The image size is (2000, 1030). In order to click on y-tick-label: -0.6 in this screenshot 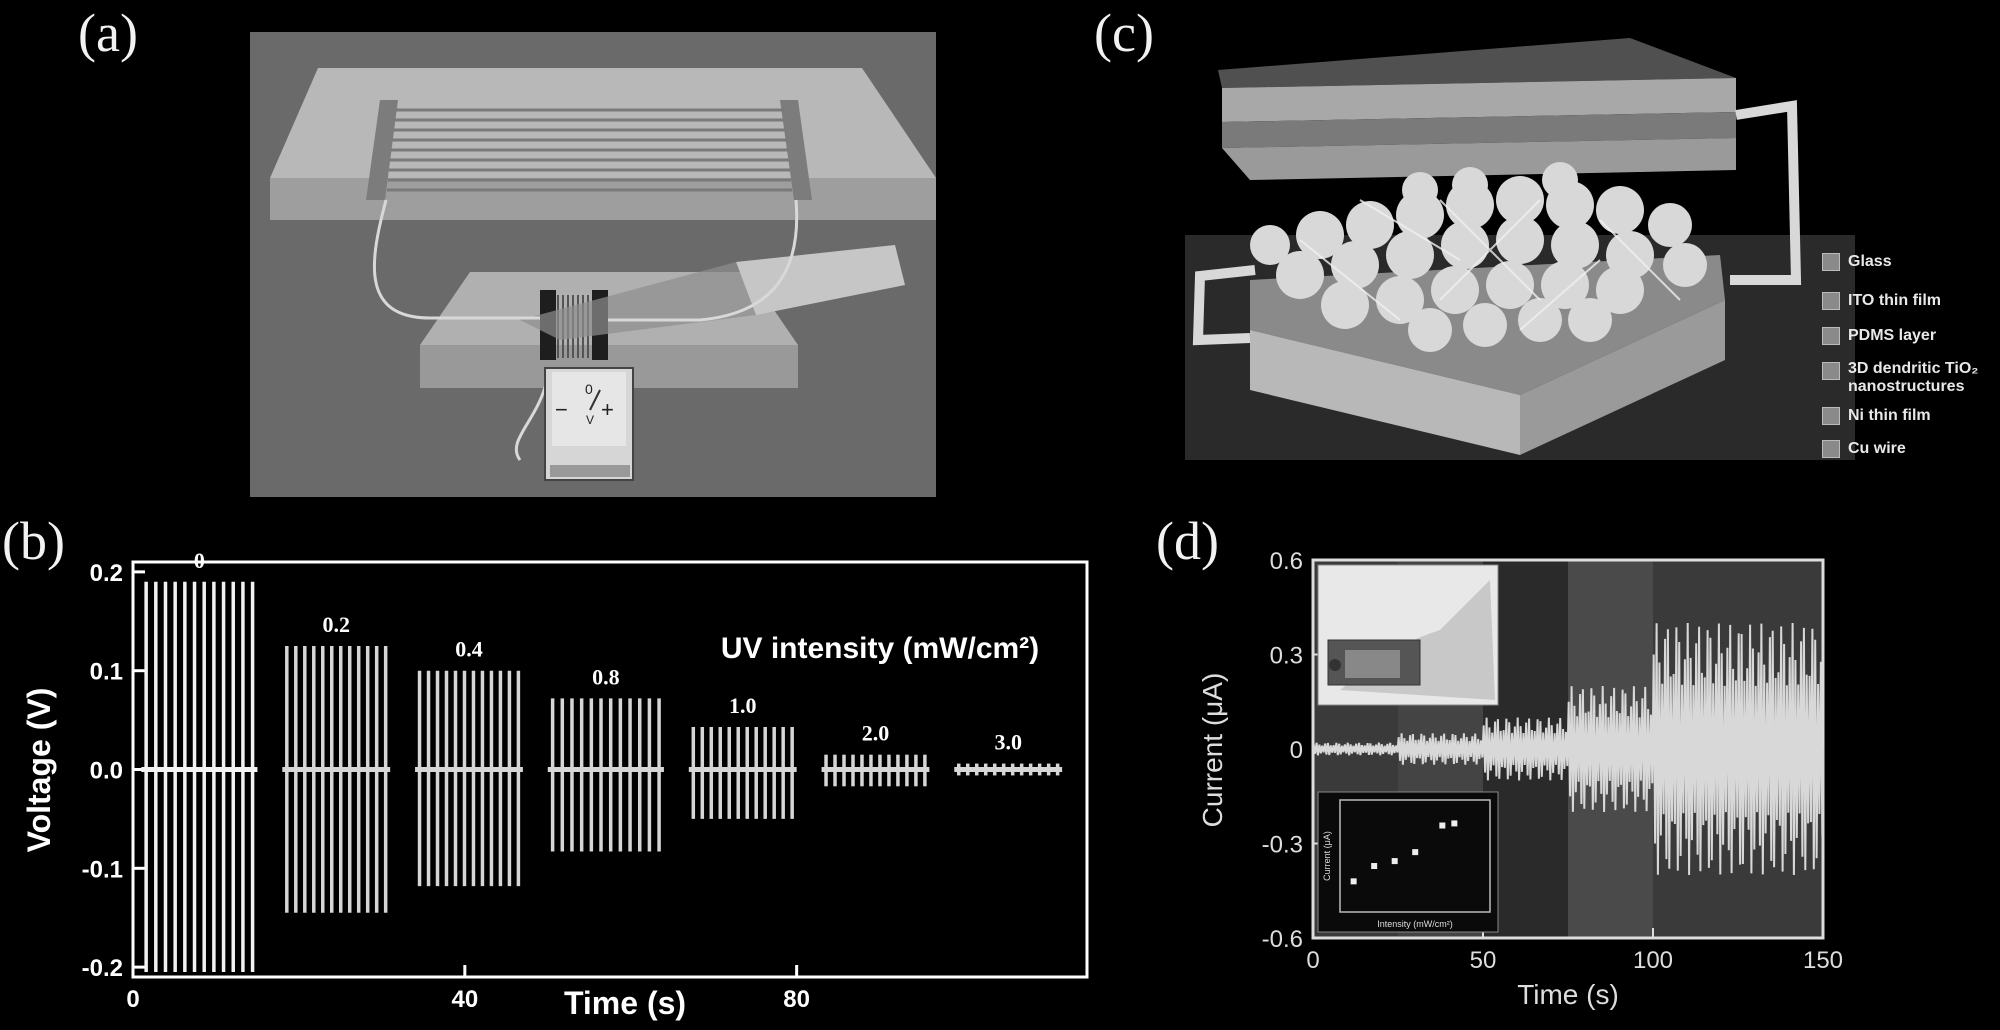, I will do `click(1282, 939)`.